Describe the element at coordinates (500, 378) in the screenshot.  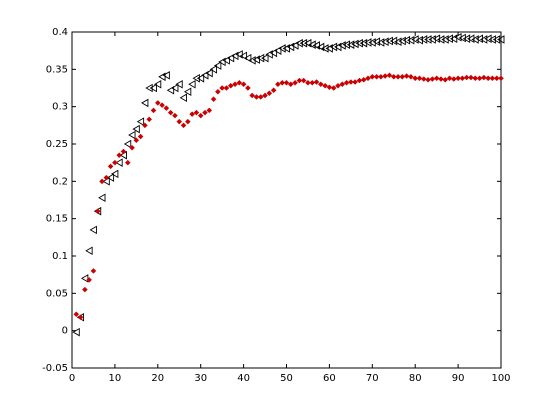
I see `x-tick-label: 100` at that location.